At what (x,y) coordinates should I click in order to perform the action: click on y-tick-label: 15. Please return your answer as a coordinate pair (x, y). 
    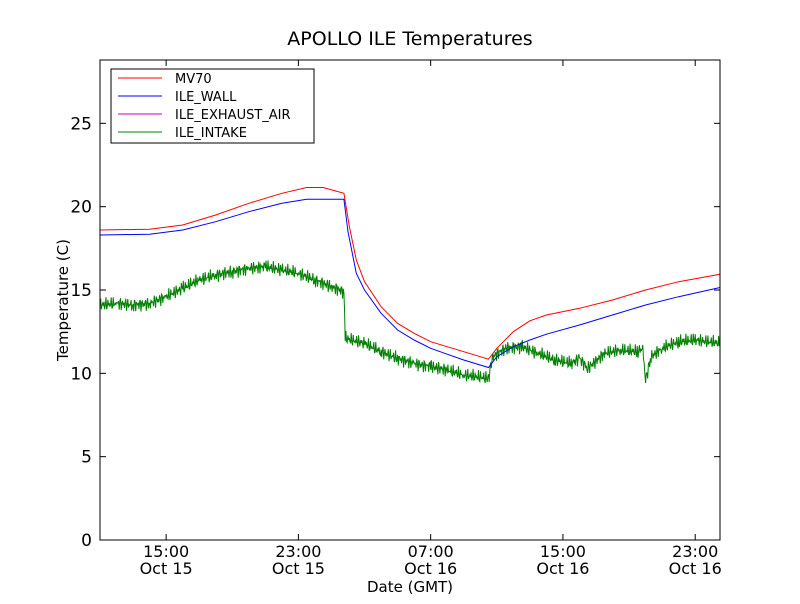
    Looking at the image, I should click on (81, 291).